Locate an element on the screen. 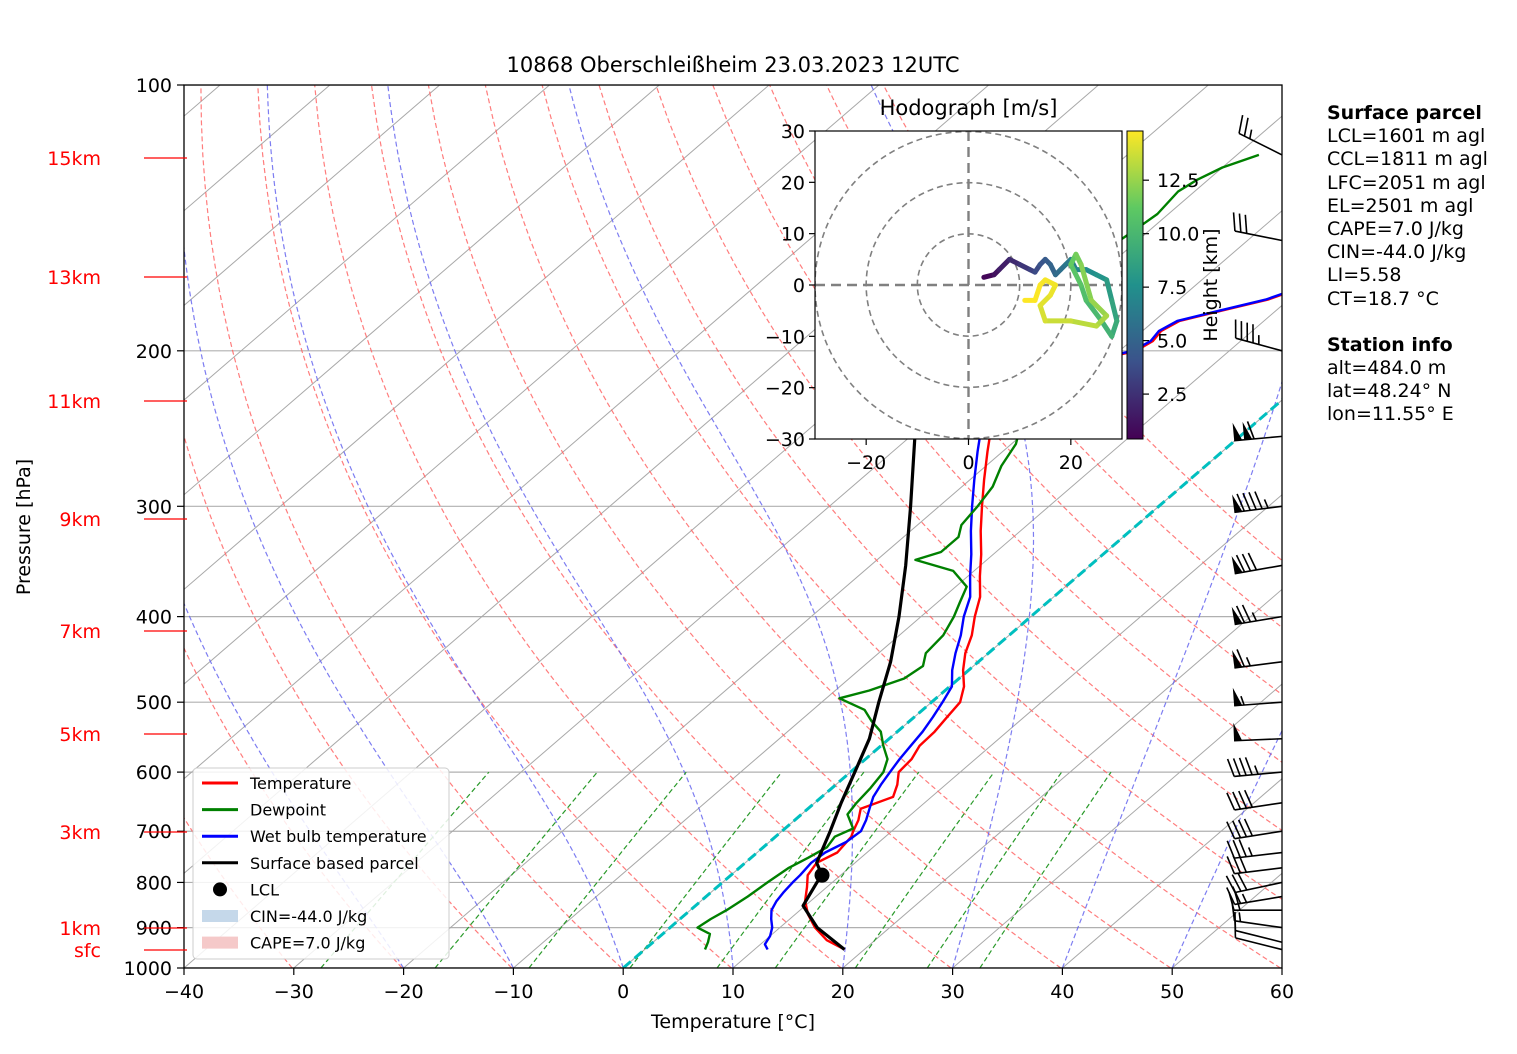 The image size is (1517, 1054). legend-label: LCL is located at coordinates (264, 889).